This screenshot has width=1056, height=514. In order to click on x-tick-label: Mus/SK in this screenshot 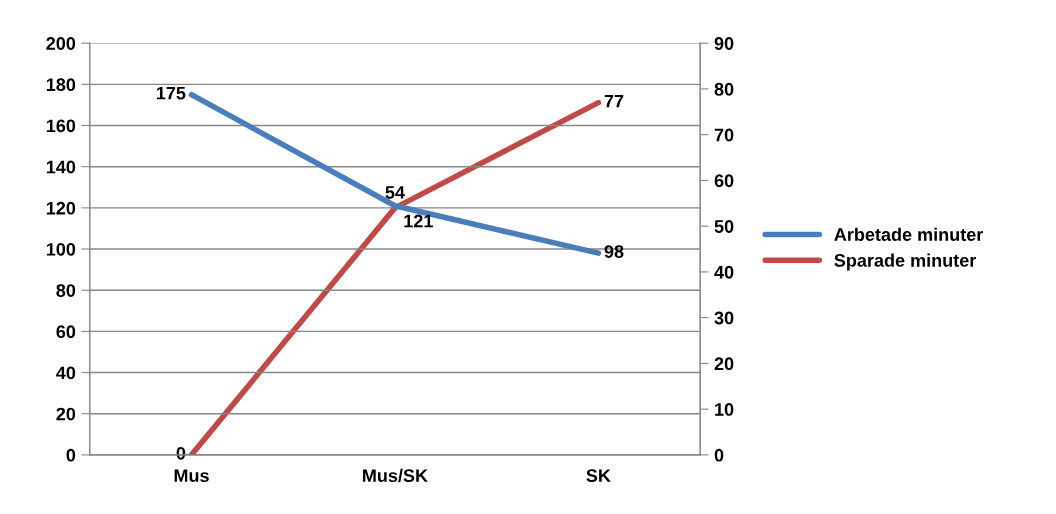, I will do `click(395, 475)`.